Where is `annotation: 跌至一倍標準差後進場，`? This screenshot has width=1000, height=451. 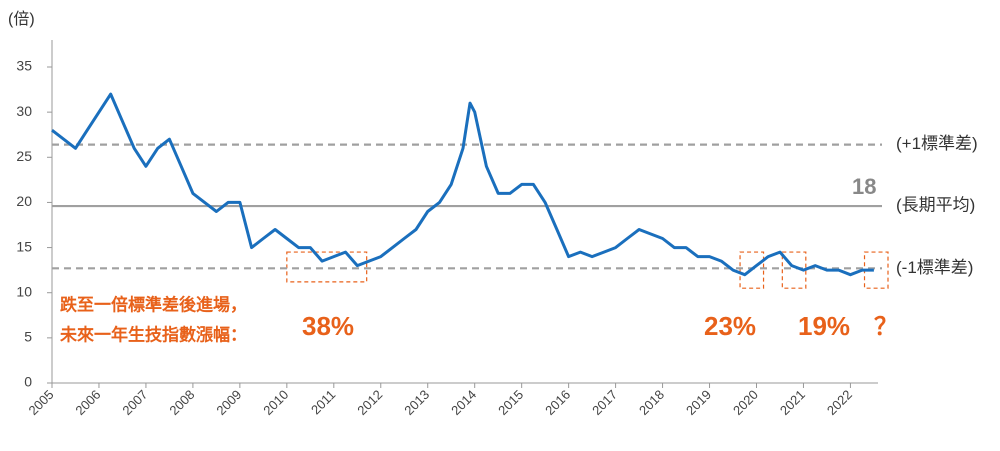 annotation: 跌至一倍標準差後進場， is located at coordinates (153, 304).